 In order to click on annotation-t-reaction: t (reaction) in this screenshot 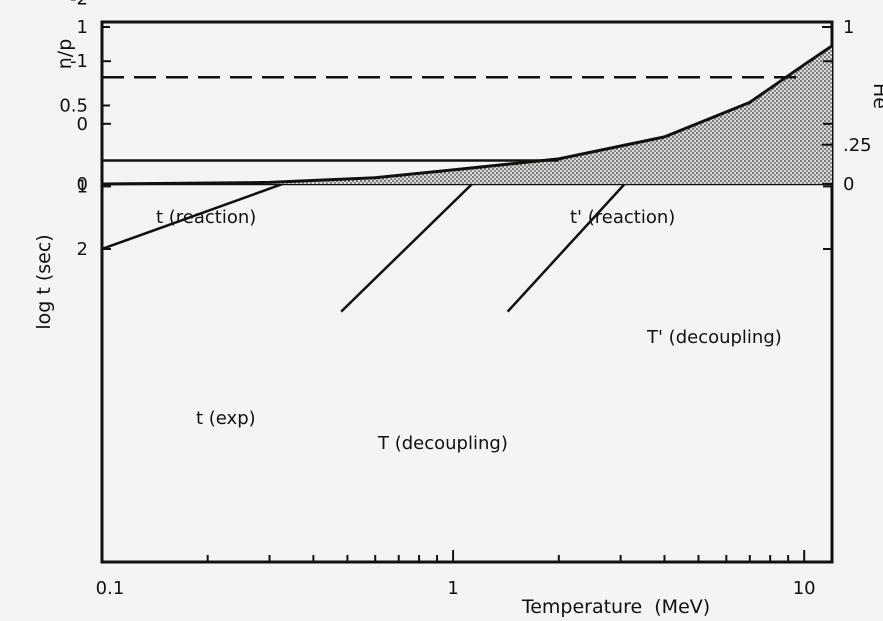, I will do `click(206, 217)`.